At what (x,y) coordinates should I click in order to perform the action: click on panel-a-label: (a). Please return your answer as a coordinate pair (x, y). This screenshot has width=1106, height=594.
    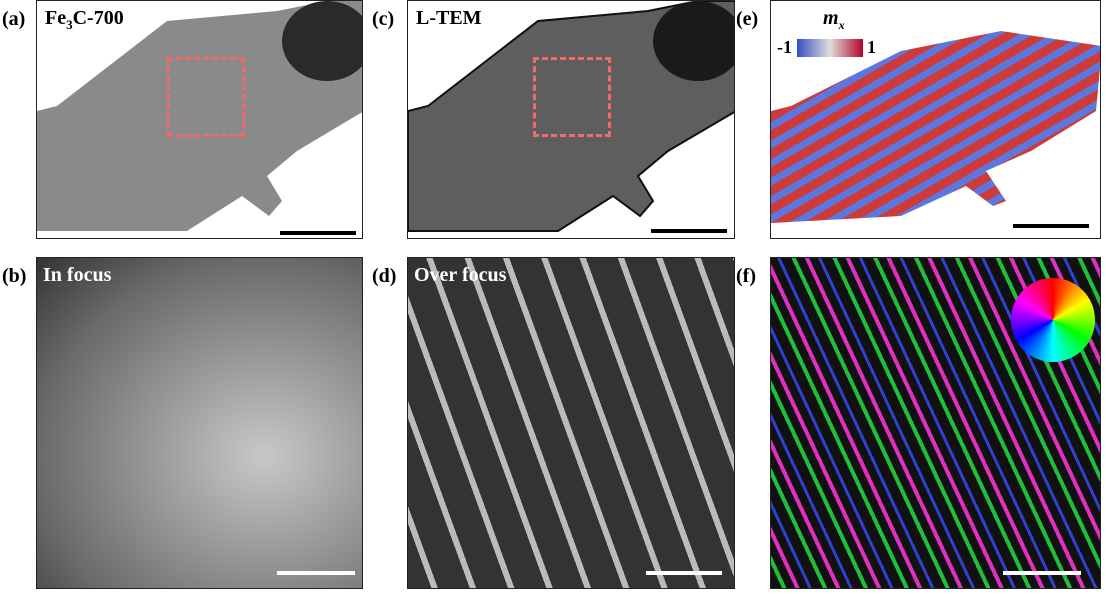
    Looking at the image, I should click on (14, 19).